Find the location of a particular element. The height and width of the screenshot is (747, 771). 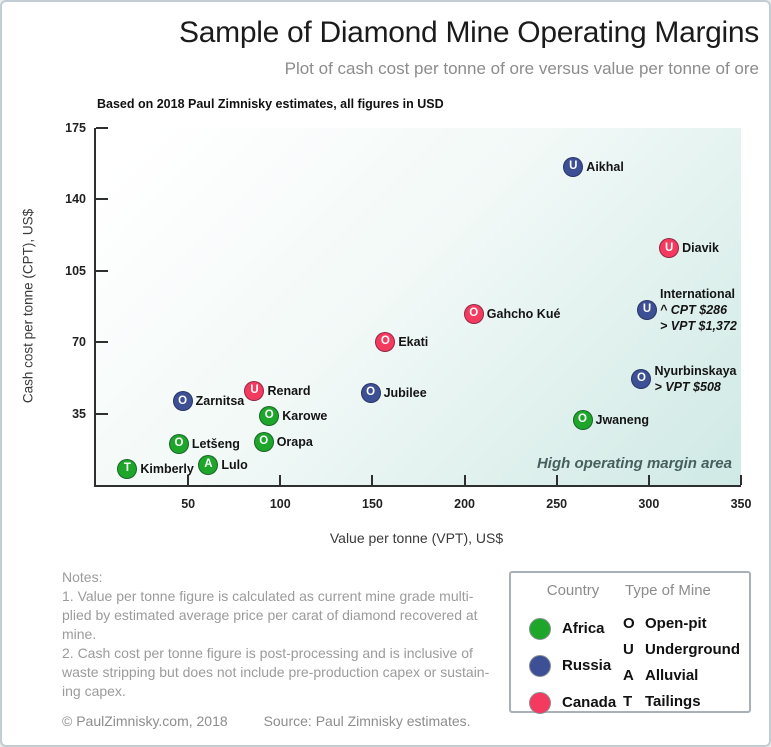

legend-type-label: Alluvial is located at coordinates (672, 675).